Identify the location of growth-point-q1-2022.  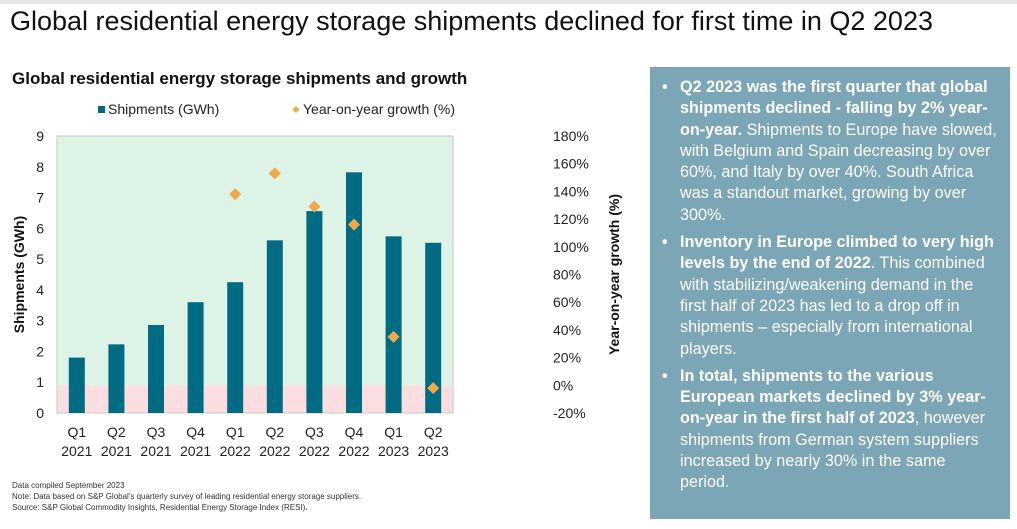
(235, 194).